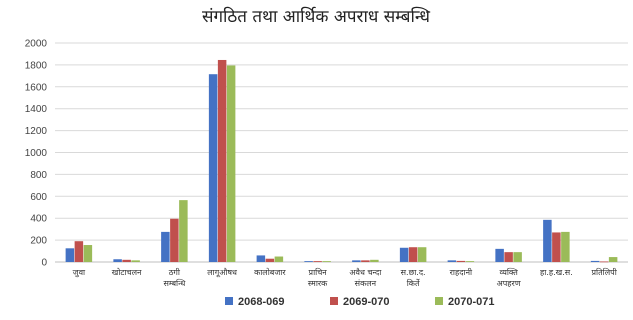 The image size is (633, 320). Describe the element at coordinates (509, 283) in the screenshot. I see `x-category-label: अपहरण` at that location.